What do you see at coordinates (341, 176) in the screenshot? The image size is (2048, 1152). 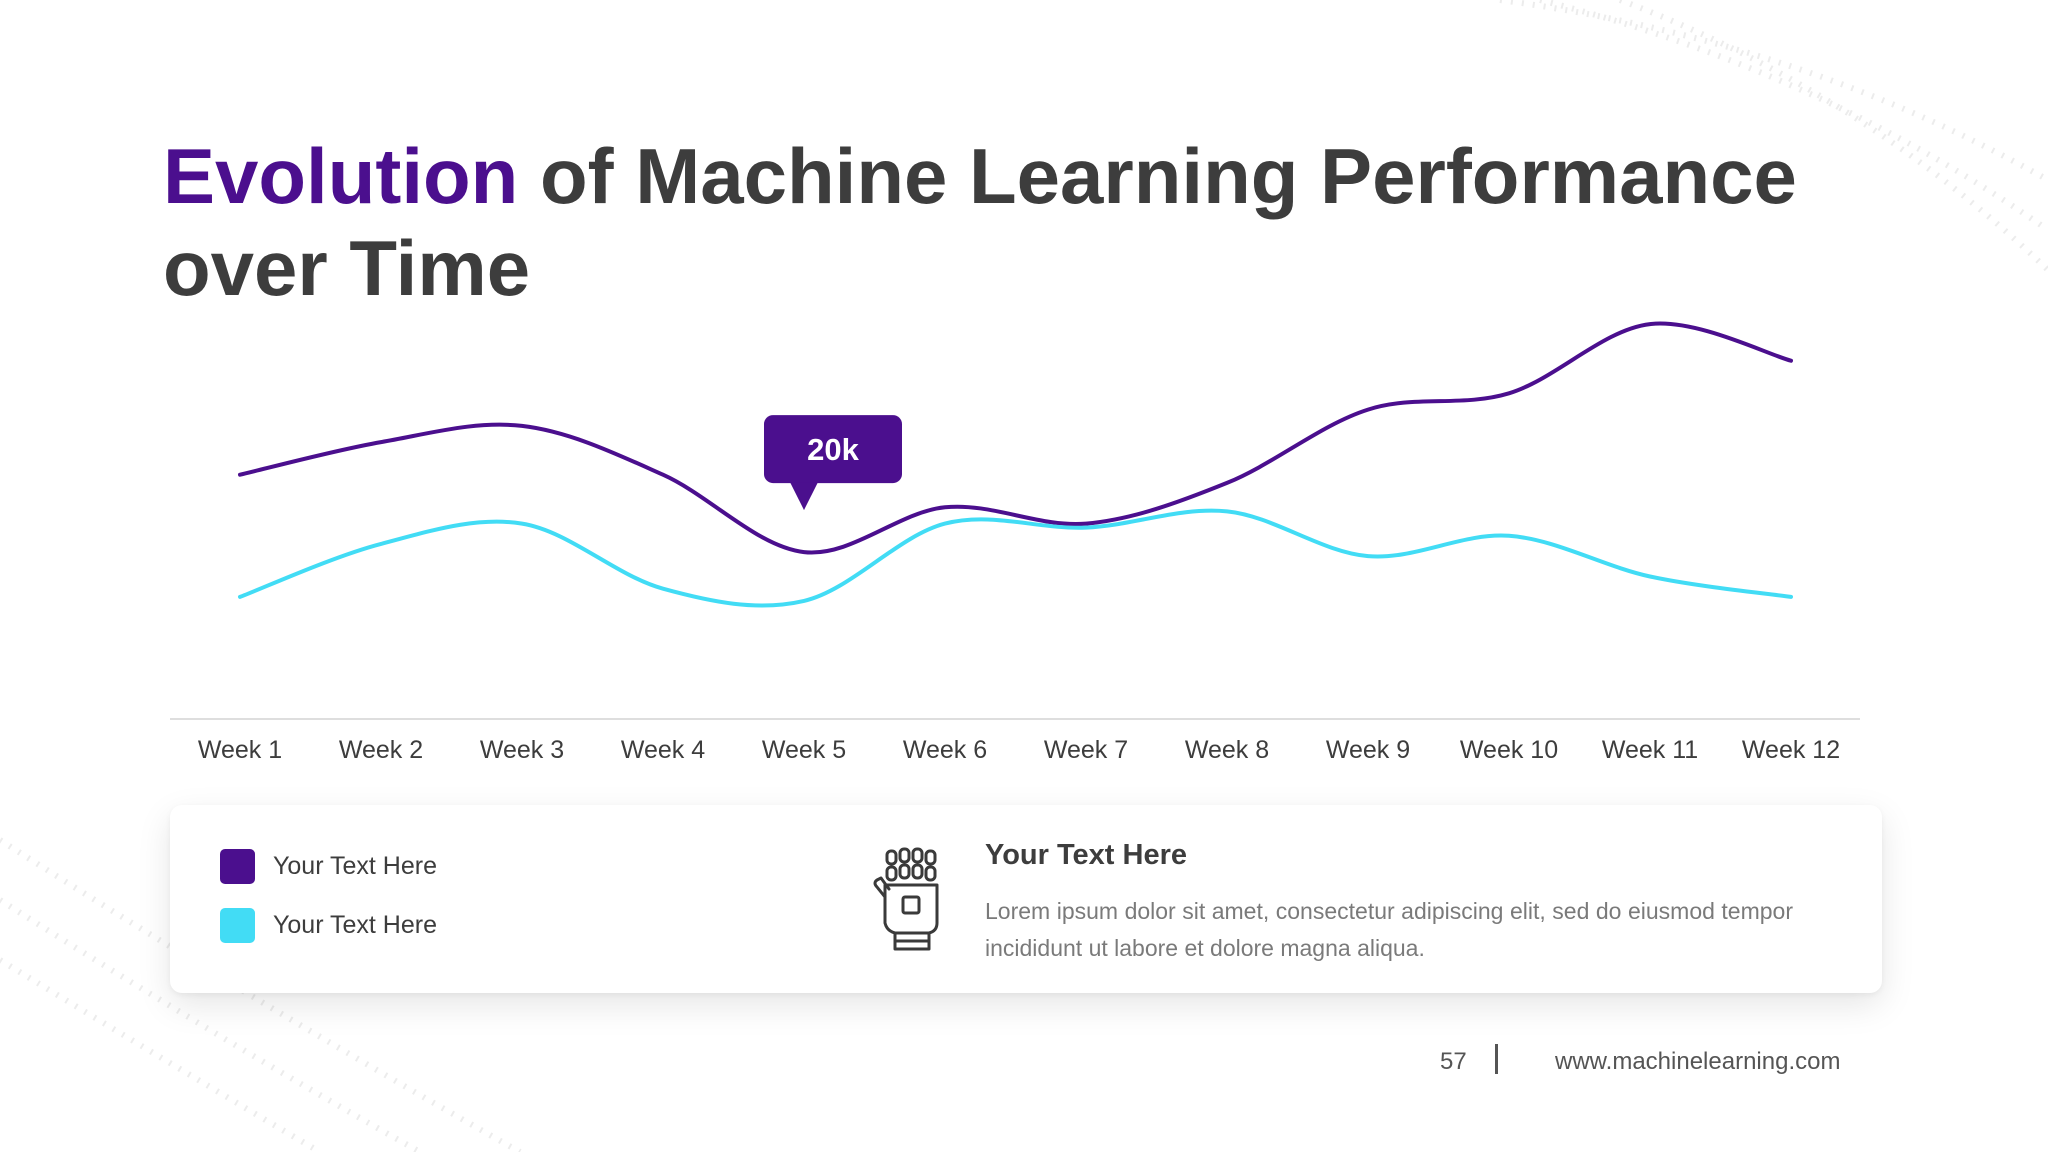 I see `title-accent: Evolution` at bounding box center [341, 176].